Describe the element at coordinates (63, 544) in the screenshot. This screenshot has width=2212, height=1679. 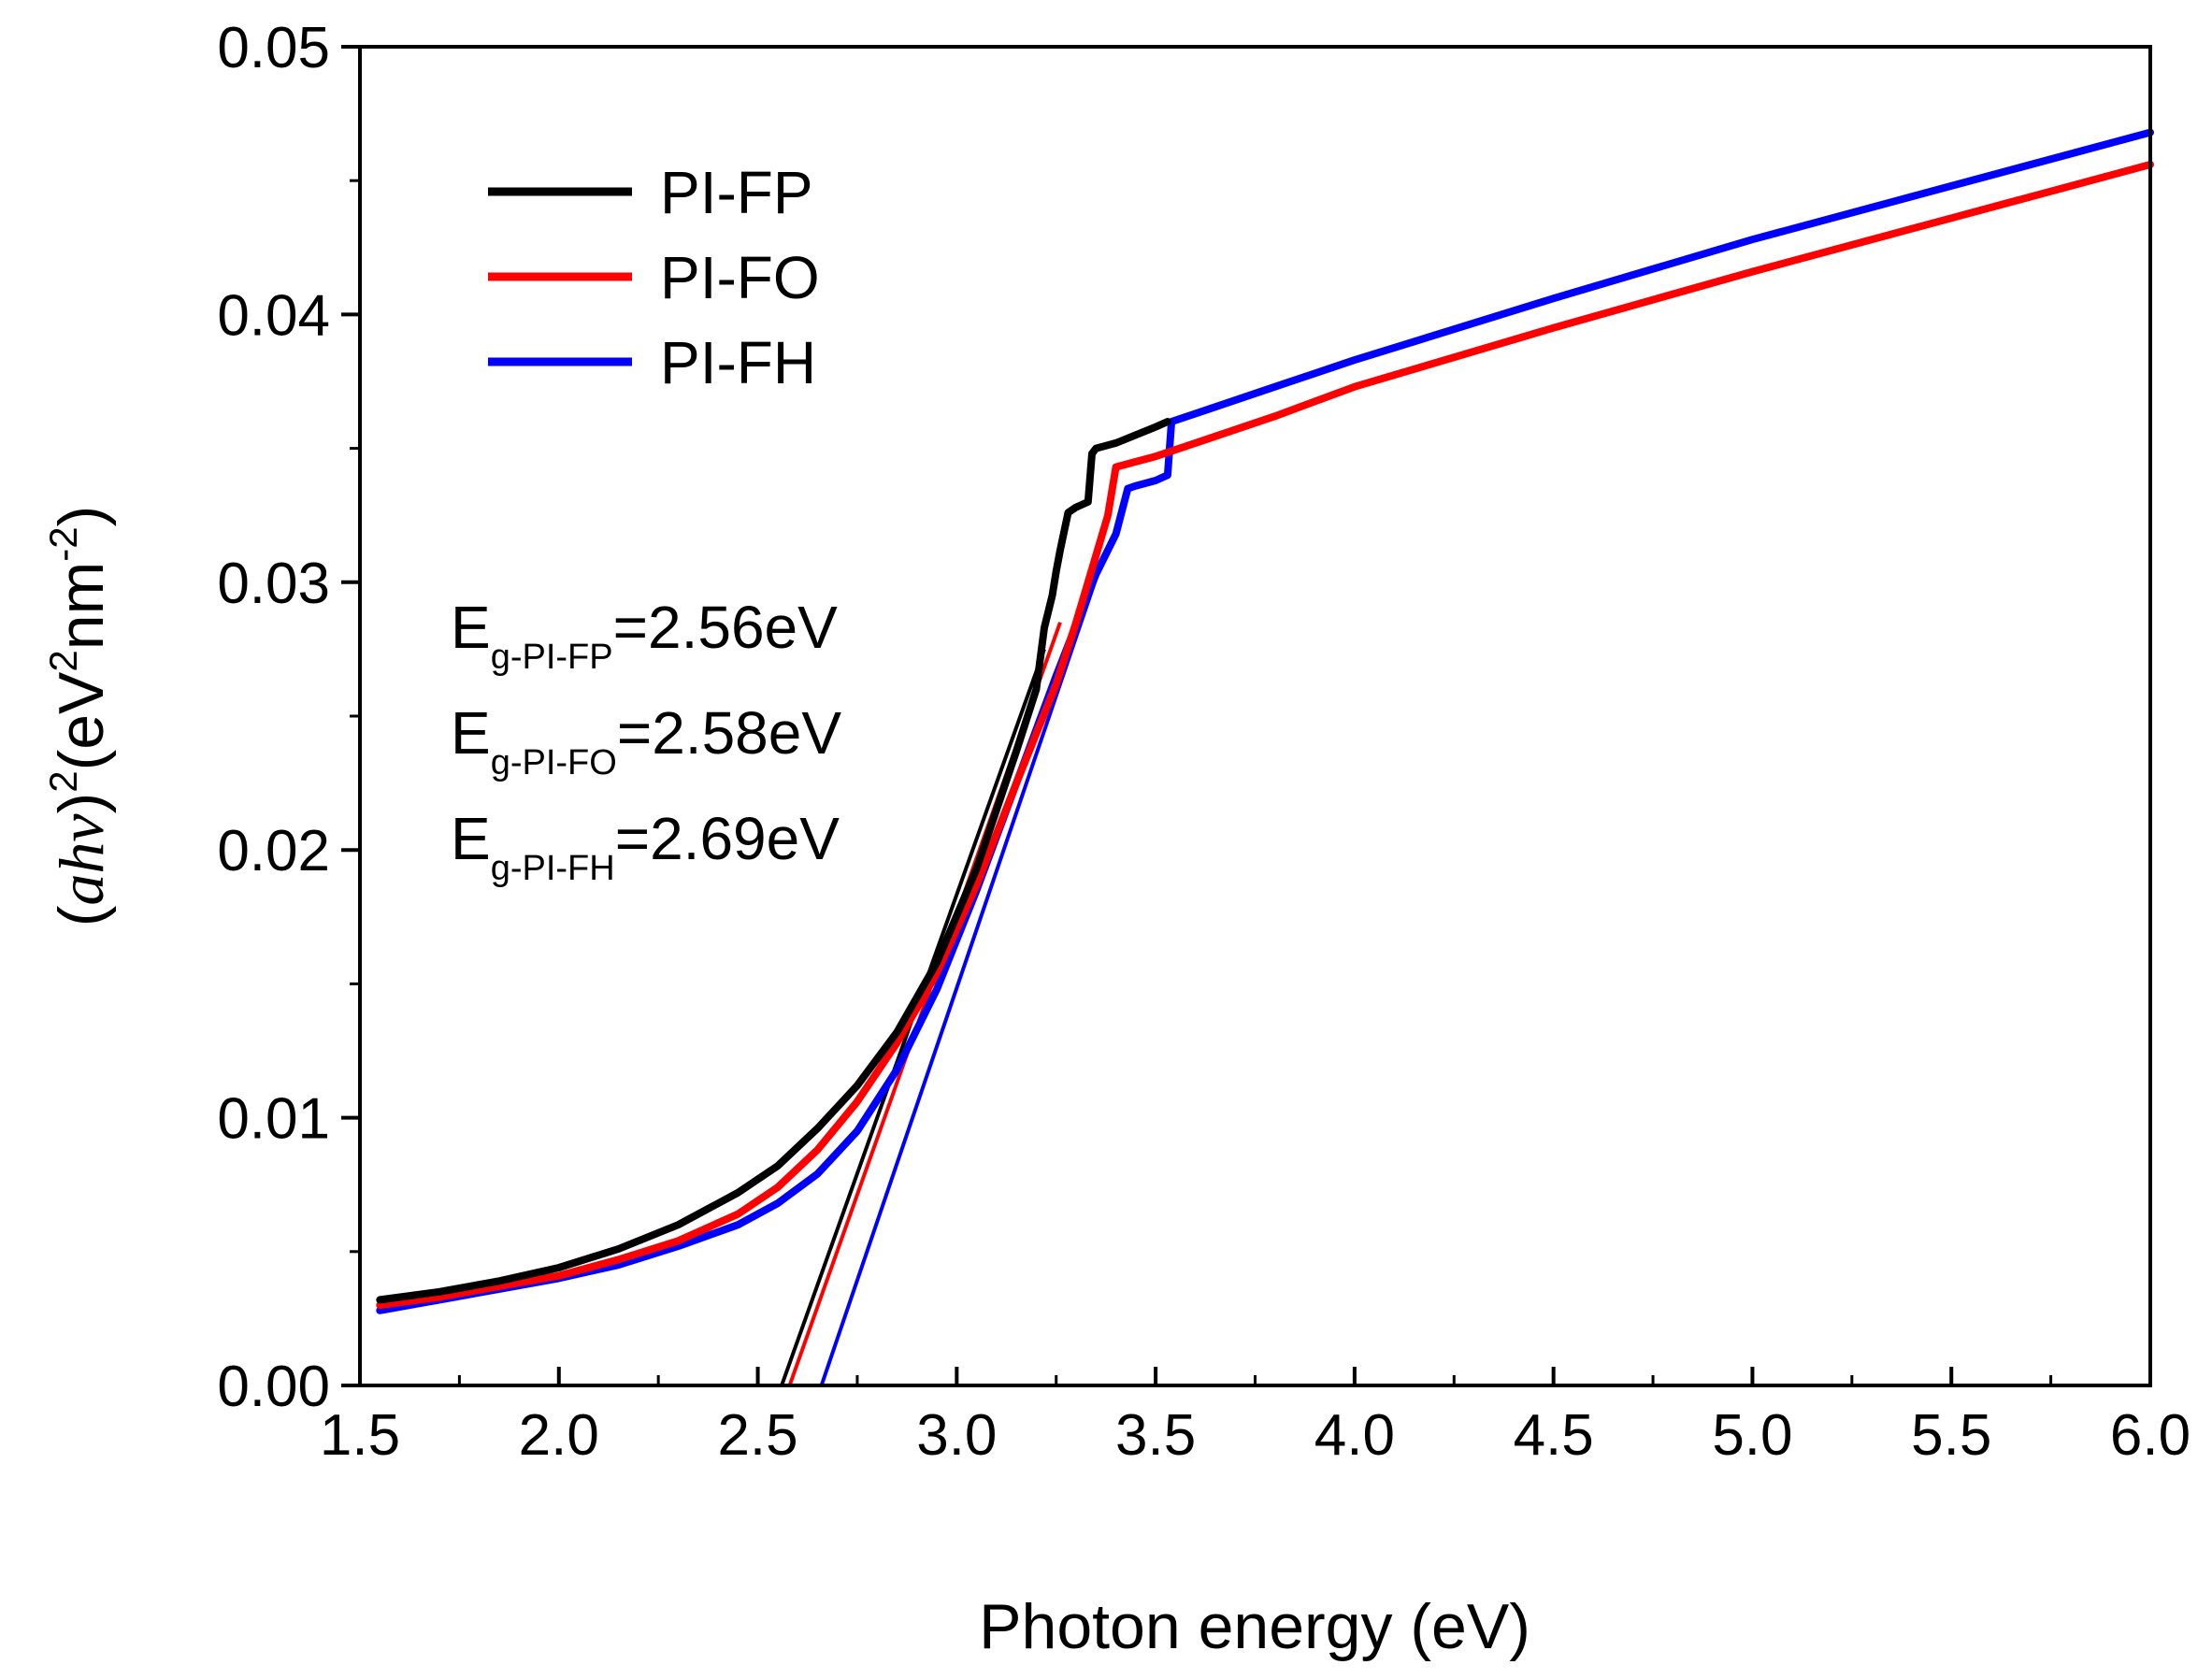
I see `y-axis-title-sup3: -2` at that location.